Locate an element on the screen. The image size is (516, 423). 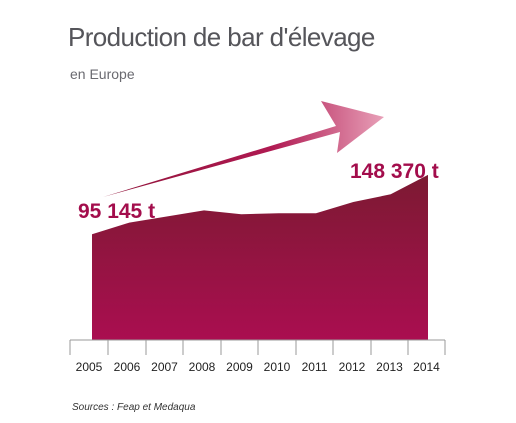
chart-subtitle: en Europe is located at coordinates (102, 74).